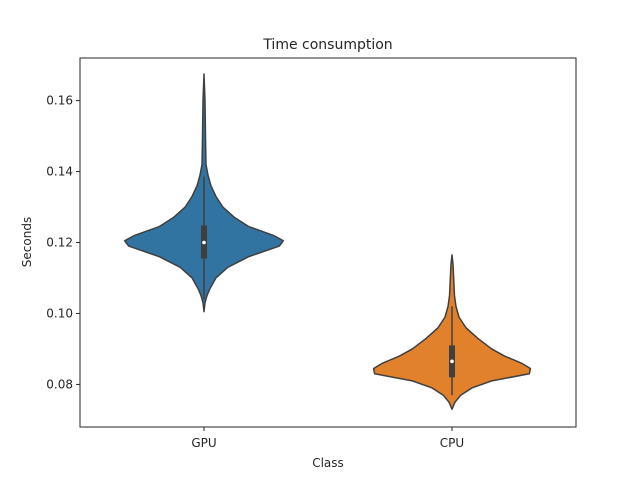 Image resolution: width=640 pixels, height=480 pixels. What do you see at coordinates (59, 384) in the screenshot?
I see `y-tick-label: 0.08` at bounding box center [59, 384].